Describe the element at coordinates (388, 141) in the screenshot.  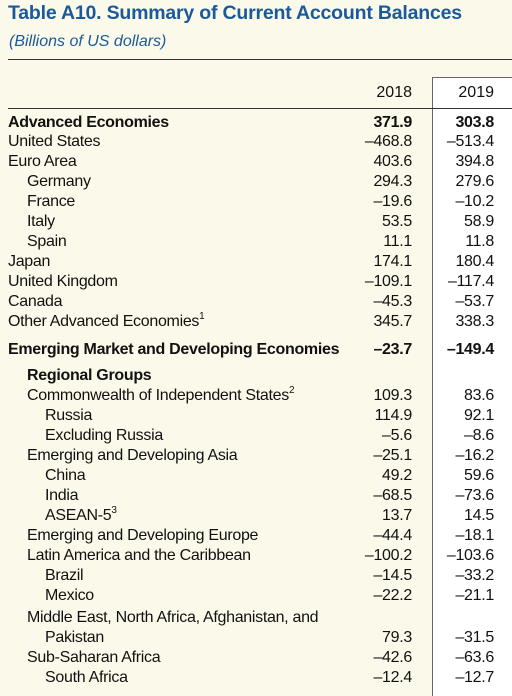
I see `value-2018: –468.8` at that location.